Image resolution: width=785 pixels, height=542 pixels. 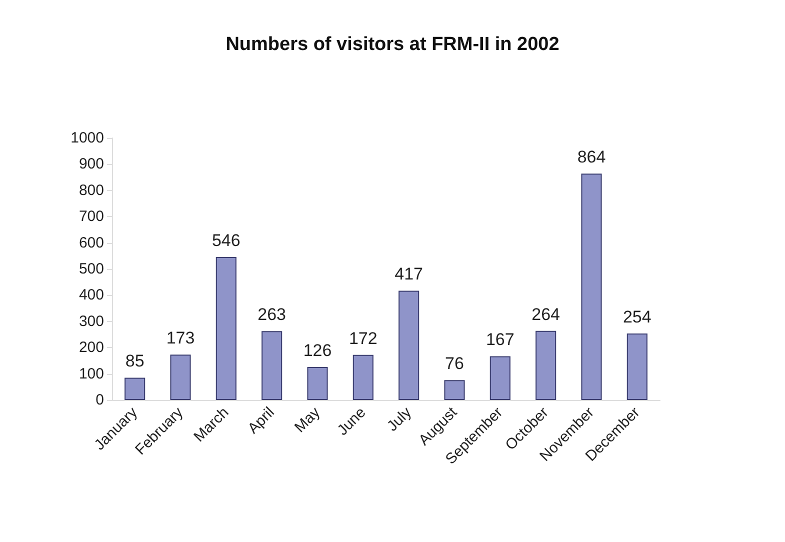 I want to click on data-label: 173, so click(x=180, y=338).